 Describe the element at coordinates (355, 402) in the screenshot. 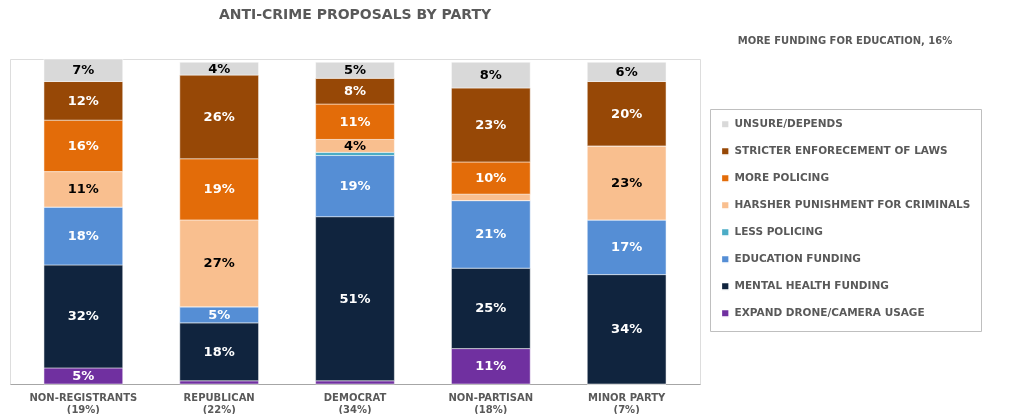

I see `x-tick-label: DEMOCRAT (34%)` at that location.